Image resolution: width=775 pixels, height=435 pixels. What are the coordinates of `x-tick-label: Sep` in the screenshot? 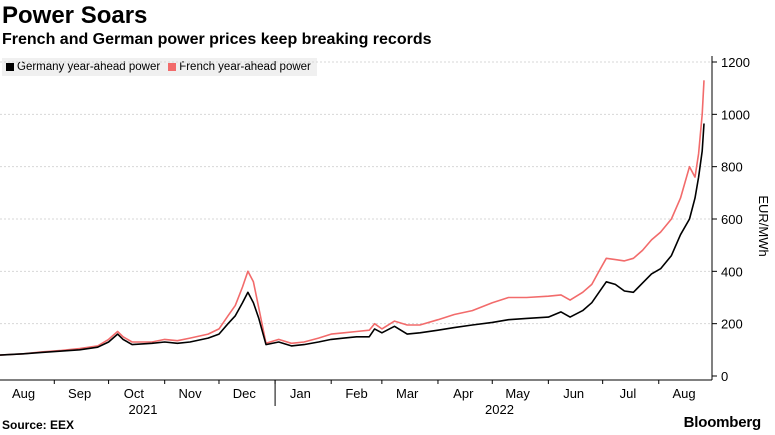 It's located at (79, 393).